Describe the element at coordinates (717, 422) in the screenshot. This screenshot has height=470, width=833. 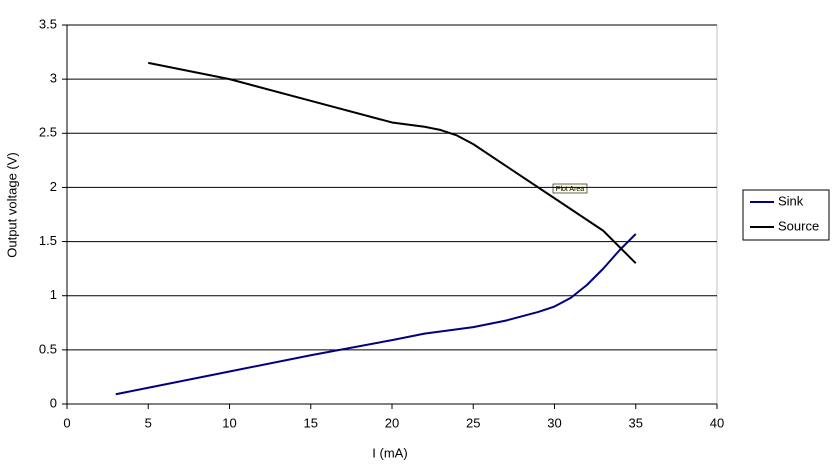
I see `x-tick-label: 40` at that location.